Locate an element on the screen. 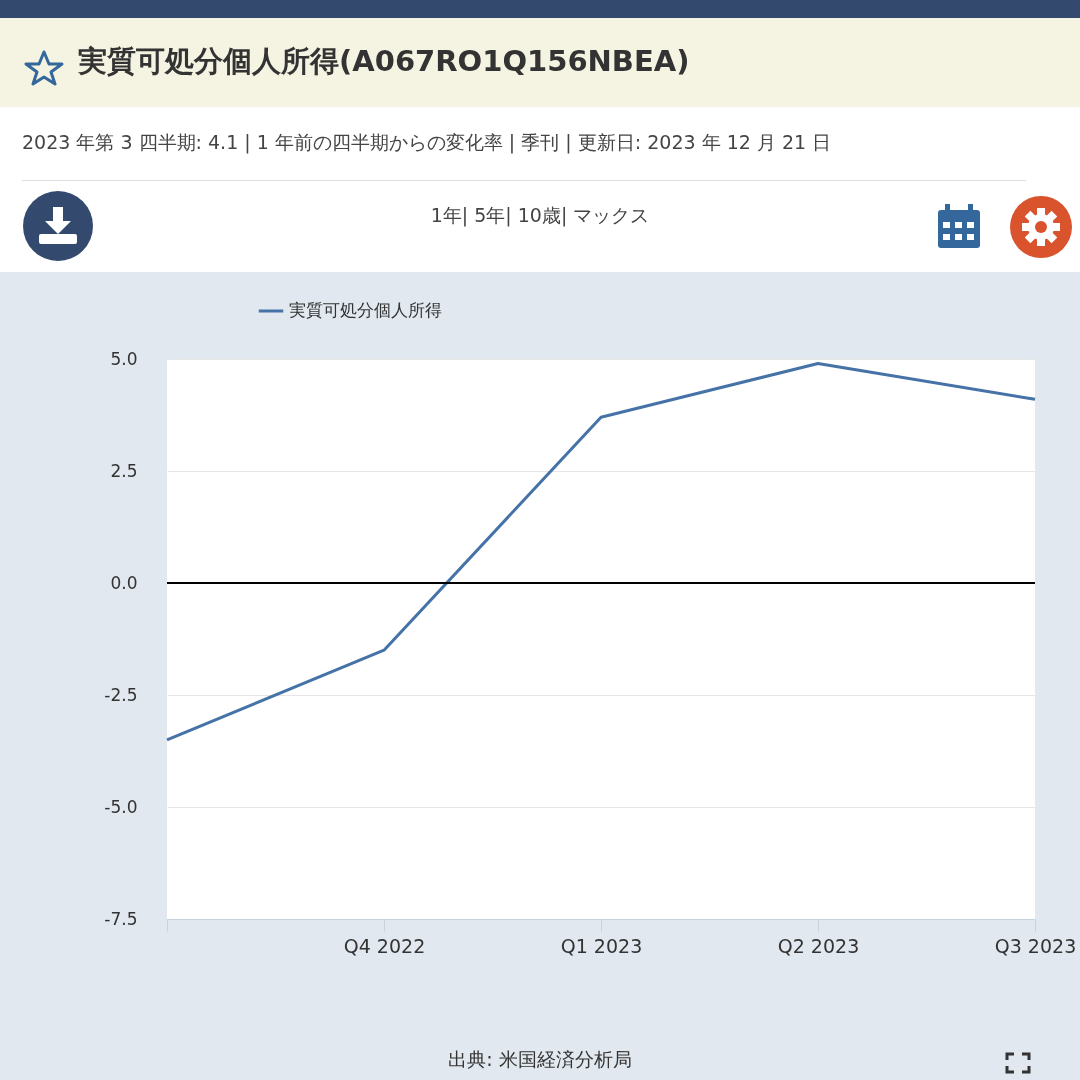 The width and height of the screenshot is (1080, 1080). source-note: 出典: 米国経済分析局 is located at coordinates (540, 1059).